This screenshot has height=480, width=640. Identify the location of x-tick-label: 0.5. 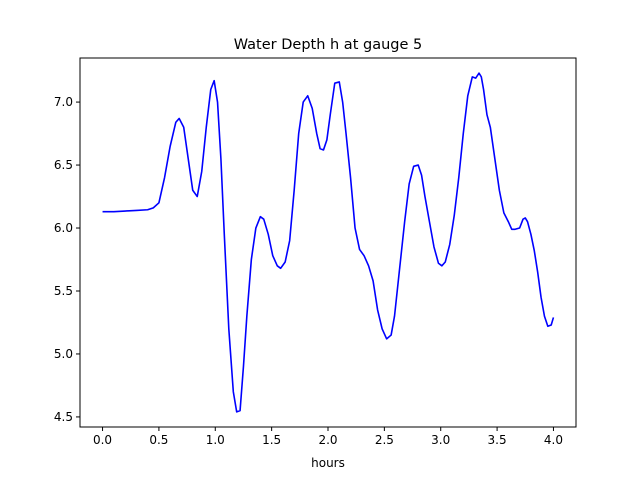
(158, 440).